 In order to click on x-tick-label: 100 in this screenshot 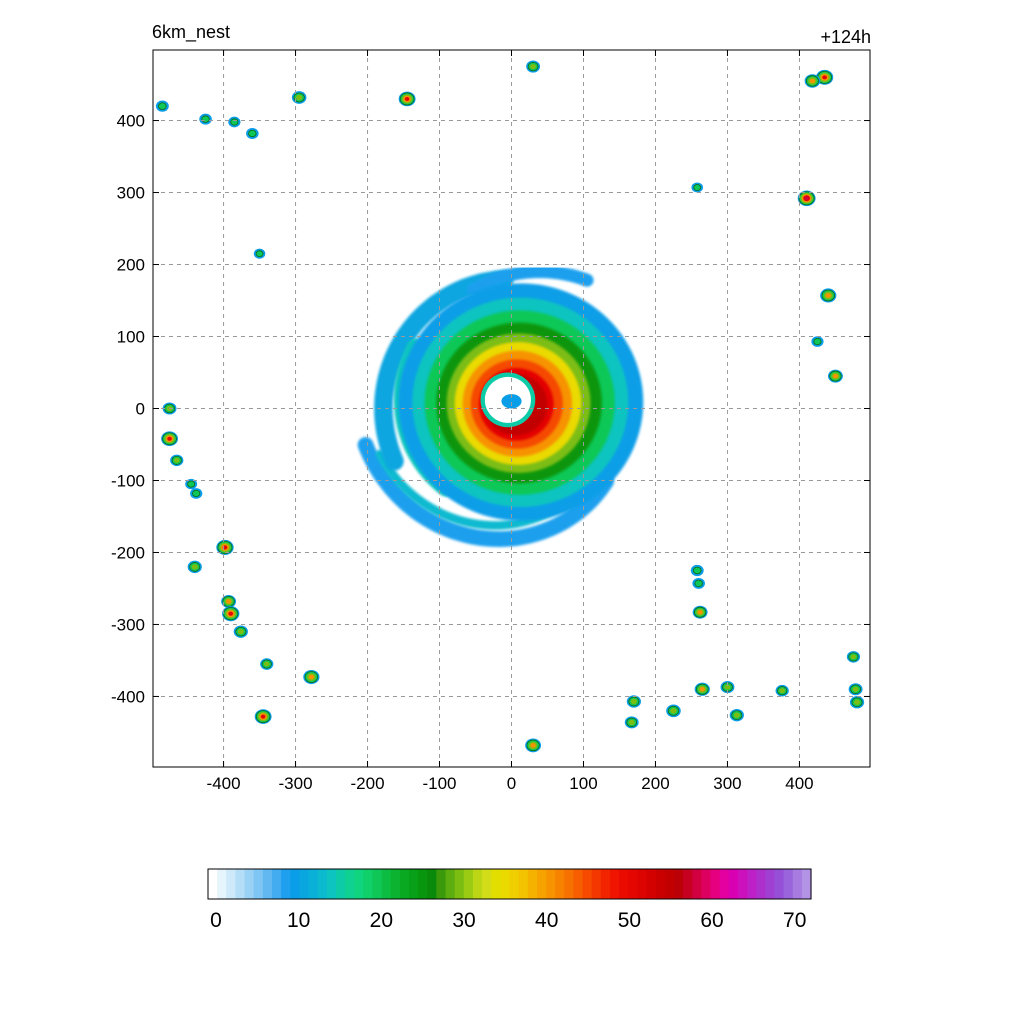, I will do `click(583, 783)`.